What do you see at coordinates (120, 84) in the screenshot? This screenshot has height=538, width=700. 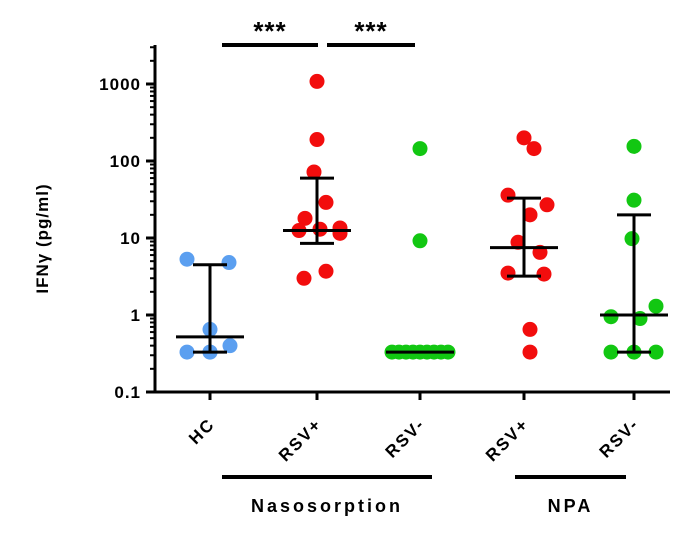 I see `y-tick-label: 1000` at bounding box center [120, 84].